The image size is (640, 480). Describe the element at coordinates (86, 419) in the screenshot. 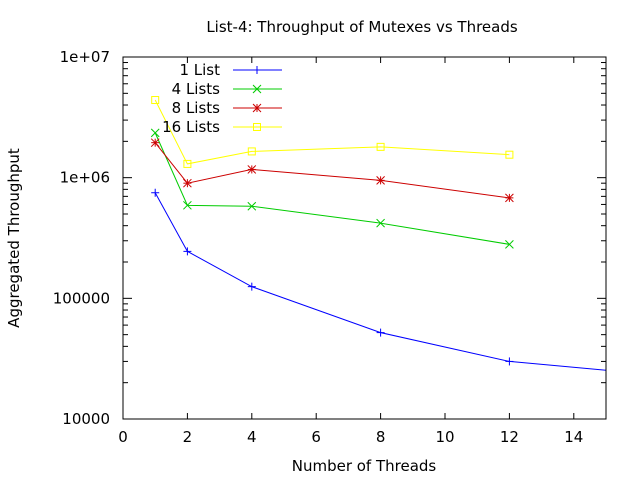

I see `y-tick-label: 10000` at that location.